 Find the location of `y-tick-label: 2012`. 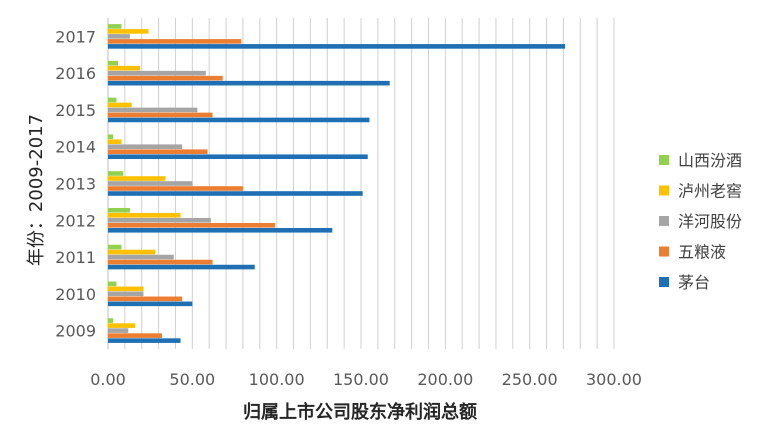

y-tick-label: 2012 is located at coordinates (75, 220).